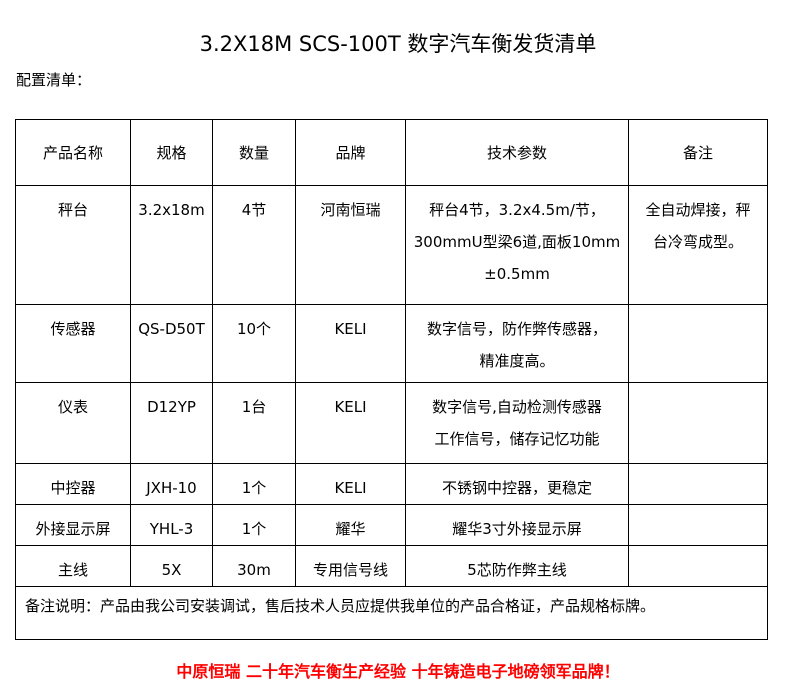  Describe the element at coordinates (254, 343) in the screenshot. I see `cell-qty: 10个` at that location.